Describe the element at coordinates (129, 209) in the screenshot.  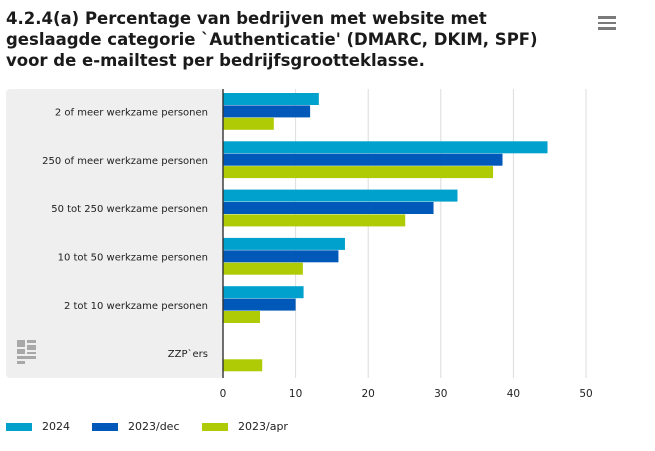
I see `category-label: 50 tot 250 werkzame personen` at that location.